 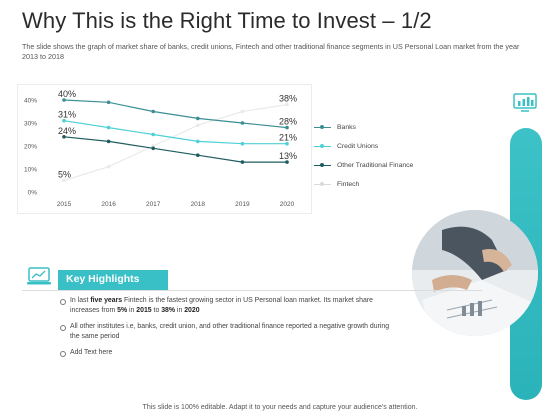 I want to click on laptop-chart-icon, so click(x=39, y=276).